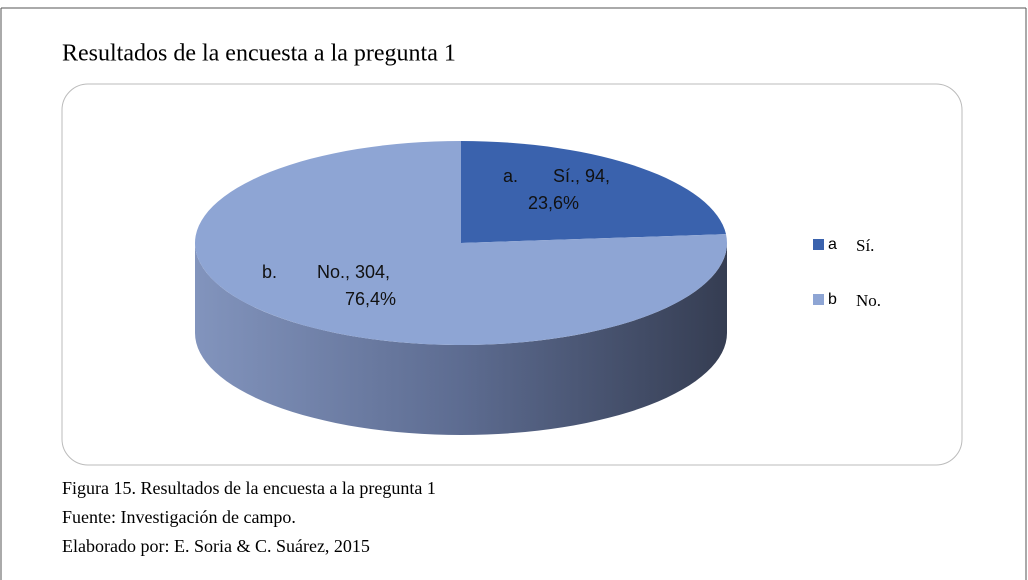 This screenshot has height=580, width=1028. What do you see at coordinates (832, 244) in the screenshot?
I see `legend-key: a` at bounding box center [832, 244].